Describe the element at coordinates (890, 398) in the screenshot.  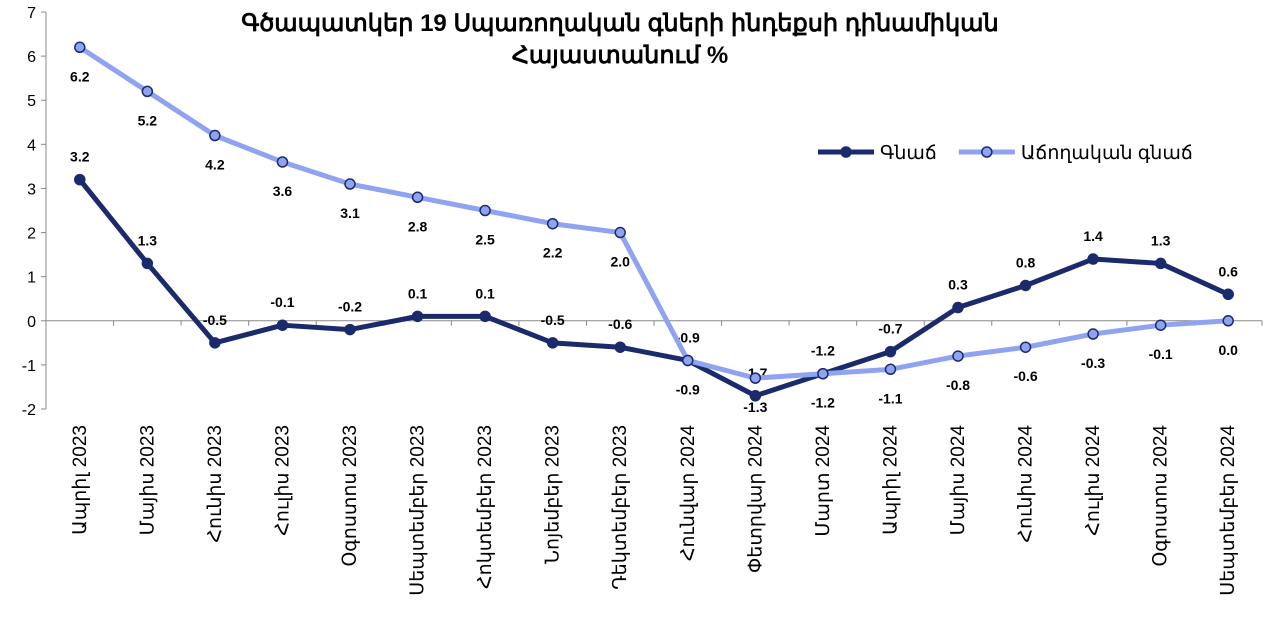
I see `value-label: -1.1` at that location.